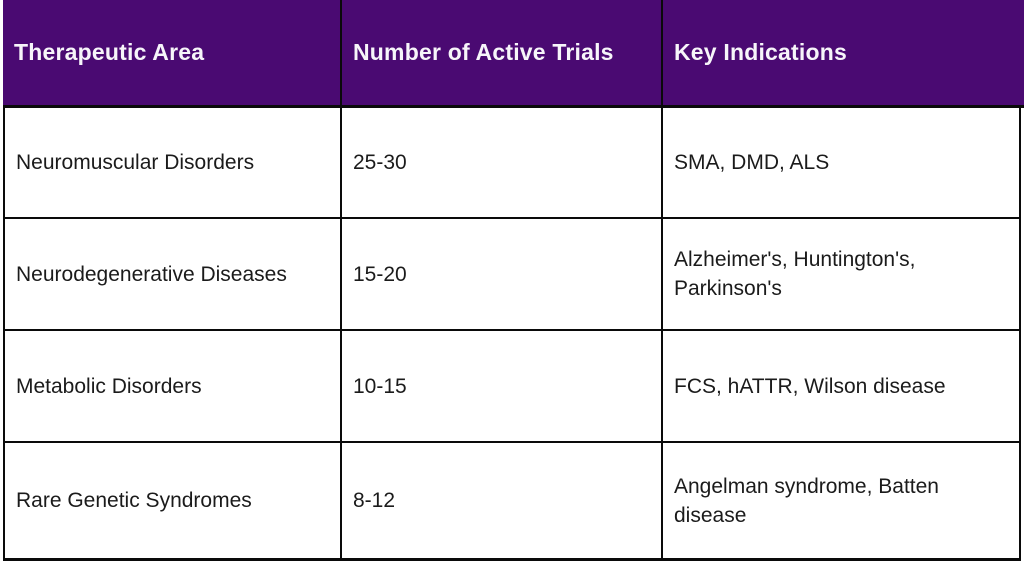 The image size is (1024, 572). I want to click on cell-active-trials: 25-30, so click(500, 162).